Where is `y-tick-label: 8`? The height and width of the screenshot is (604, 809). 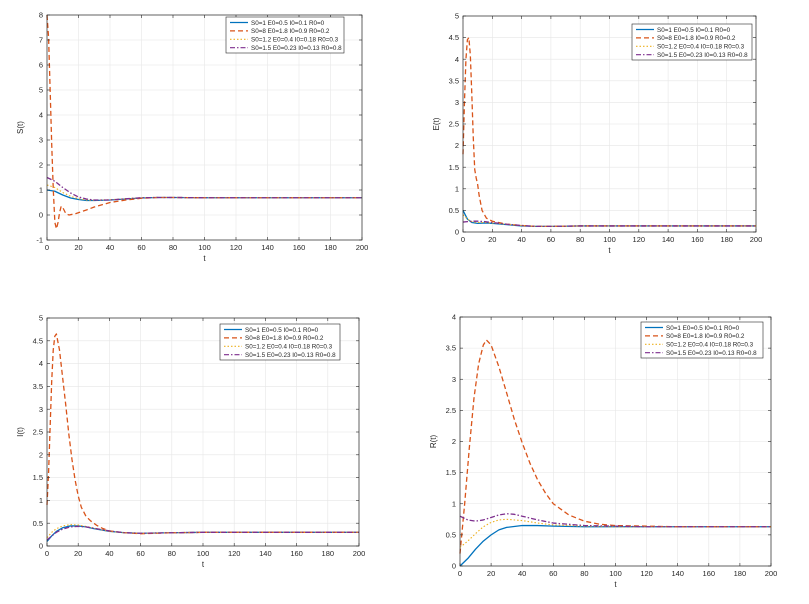 y-tick-label: 8 is located at coordinates (41, 15).